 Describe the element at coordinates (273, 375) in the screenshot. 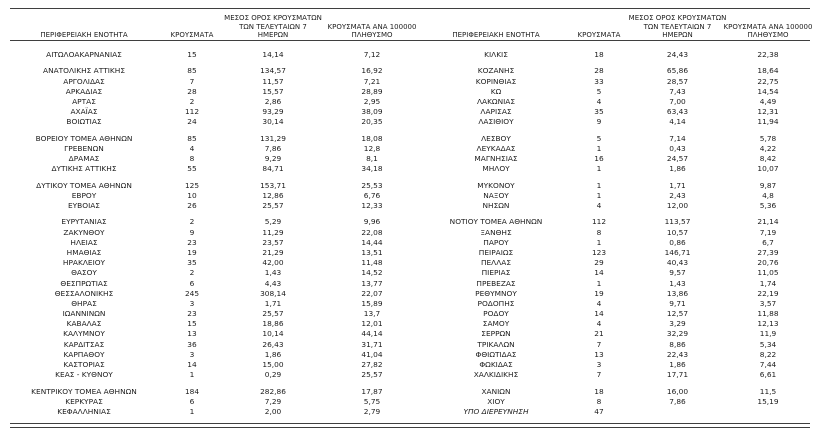

I see `avg7-value: 0,29` at that location.